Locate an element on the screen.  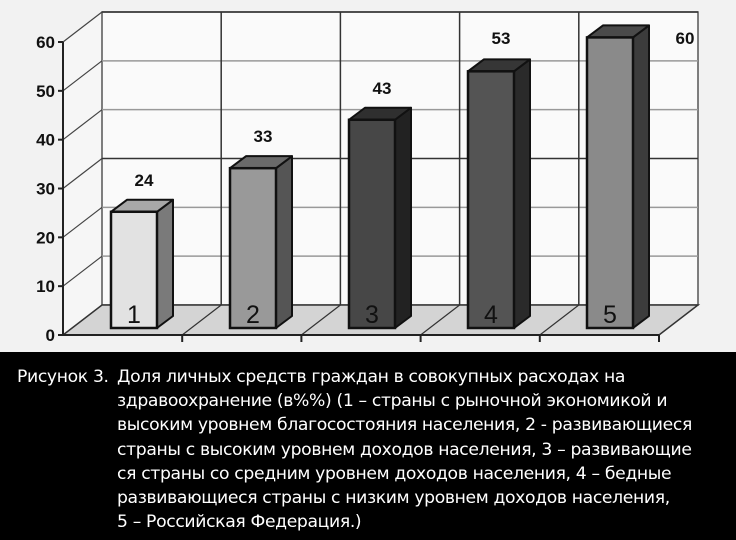
y-tick-label: 0 is located at coordinates (50, 335).